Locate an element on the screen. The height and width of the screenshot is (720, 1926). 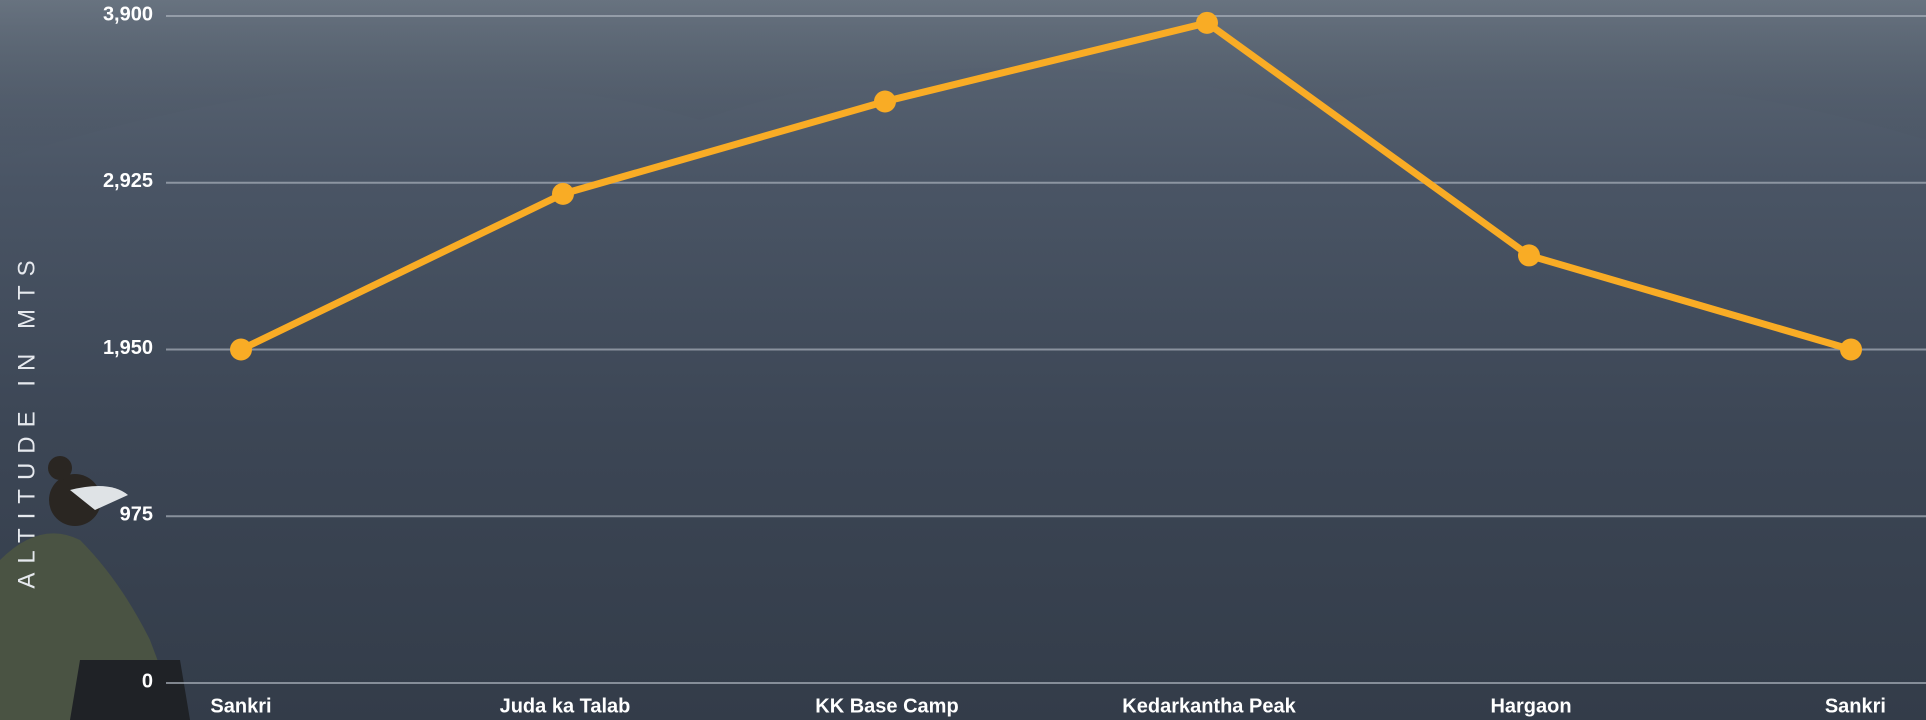
y-tick-label: 3,900 is located at coordinates (128, 14).